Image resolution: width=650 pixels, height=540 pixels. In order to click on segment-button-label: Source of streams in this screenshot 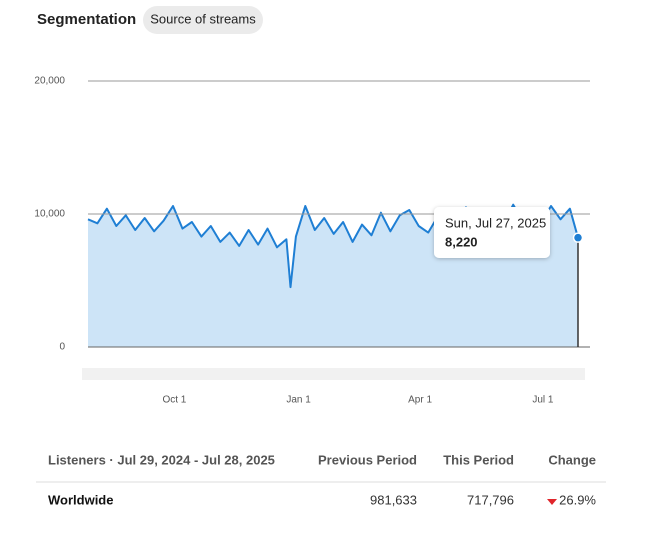, I will do `click(203, 18)`.